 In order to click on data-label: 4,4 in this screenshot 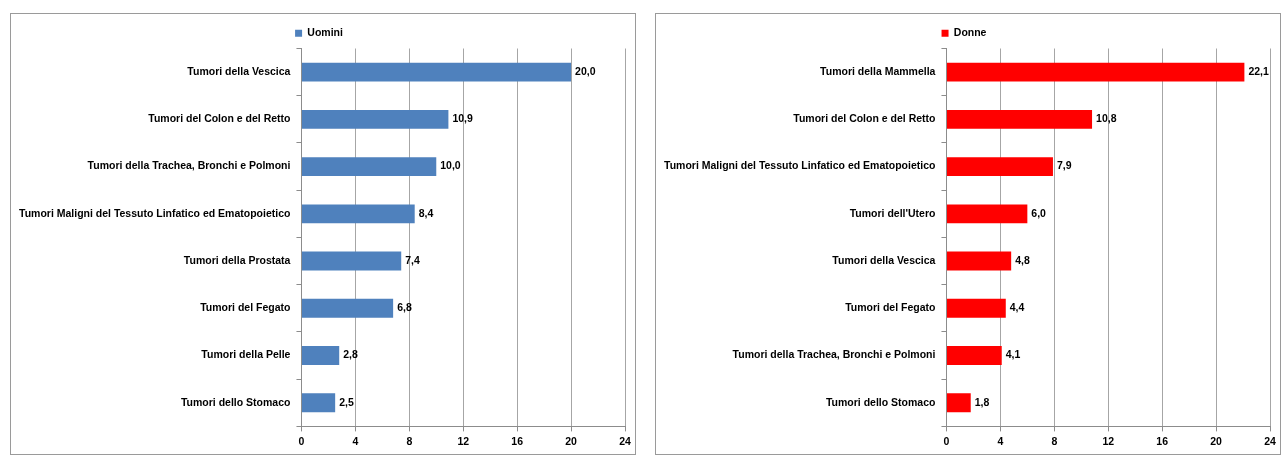, I will do `click(1017, 307)`.